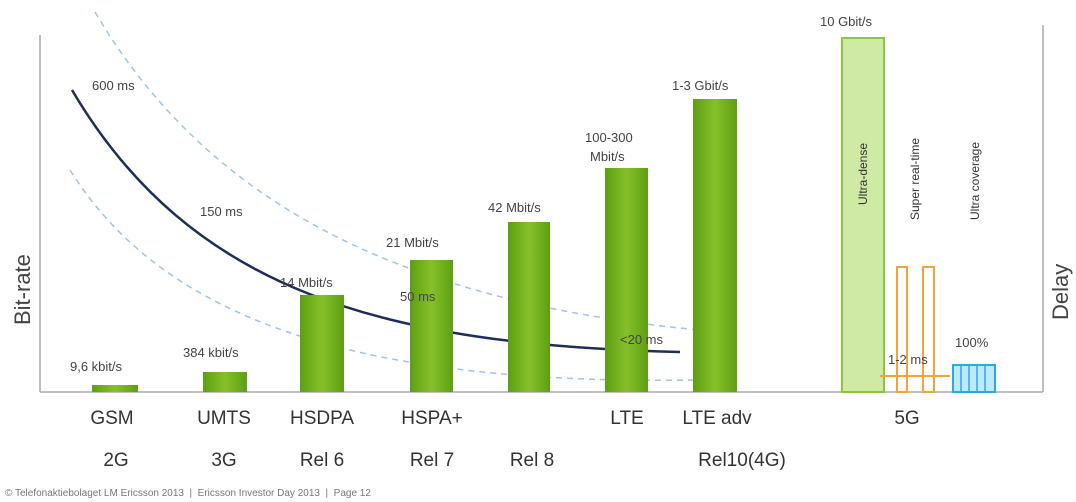 This screenshot has height=502, width=1076. What do you see at coordinates (514, 207) in the screenshot?
I see `rate-label: 42 Mbit/s` at bounding box center [514, 207].